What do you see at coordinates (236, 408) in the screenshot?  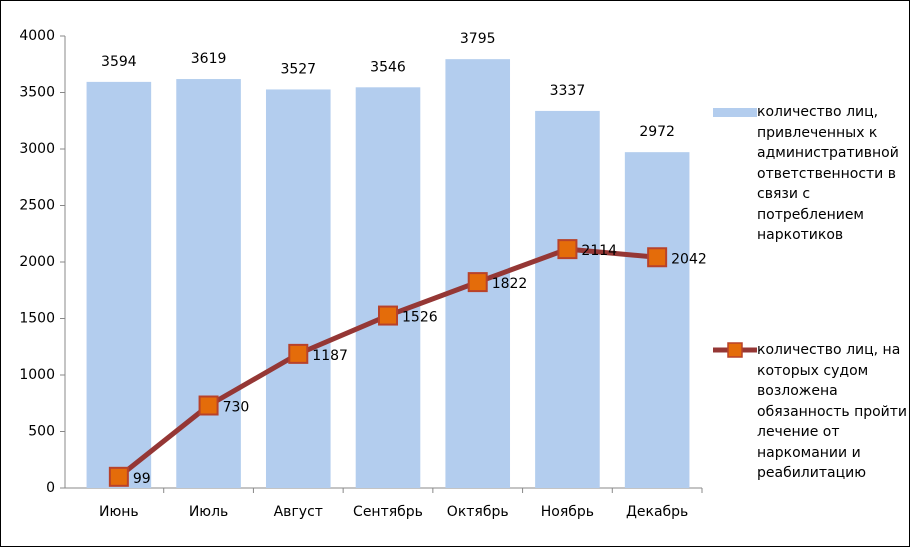 I see `line-value-label: 730` at bounding box center [236, 408].